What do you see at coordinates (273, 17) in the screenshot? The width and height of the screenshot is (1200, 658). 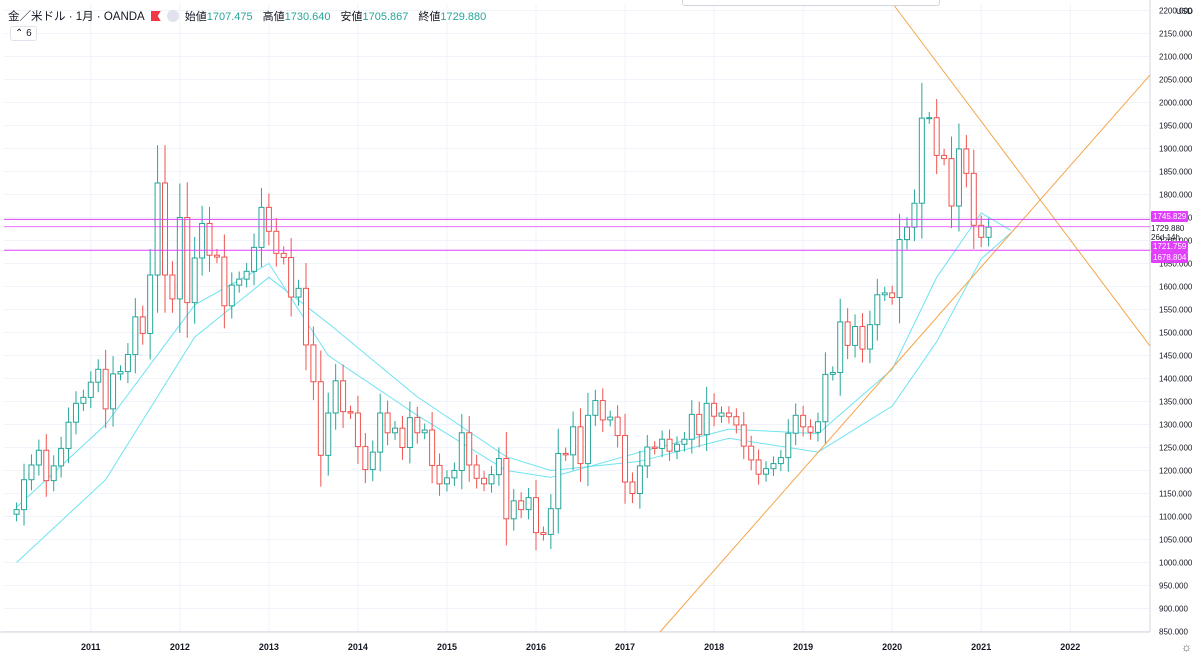 I see `high-label: 高値` at bounding box center [273, 17].